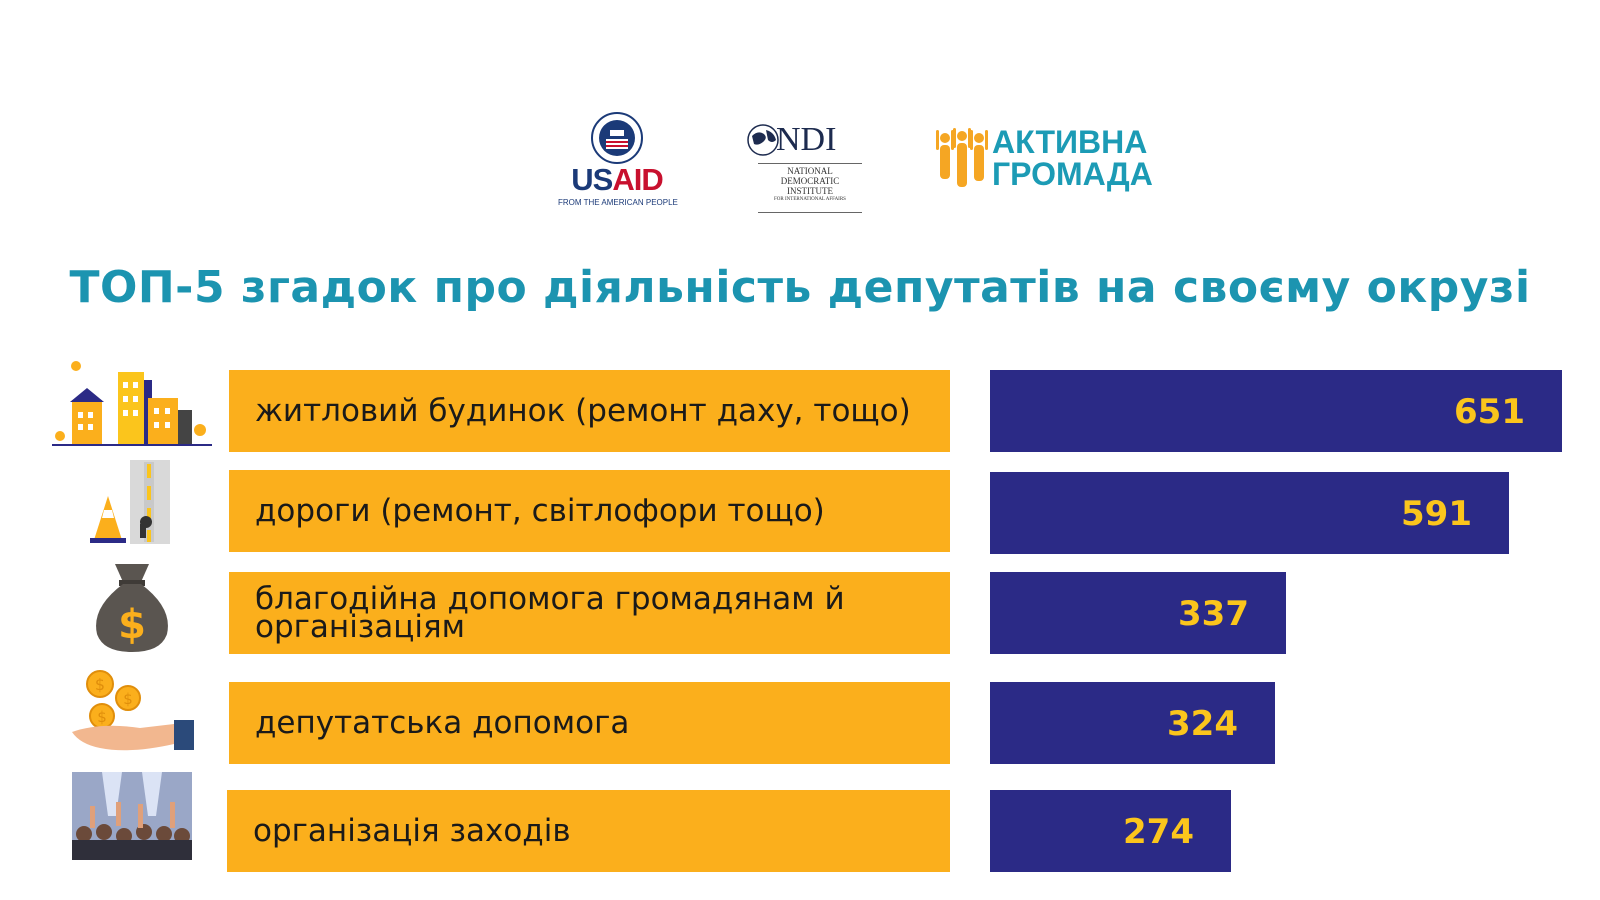 The image size is (1600, 900). What do you see at coordinates (588, 831) in the screenshot?
I see `category-label-box: організація заходів` at bounding box center [588, 831].